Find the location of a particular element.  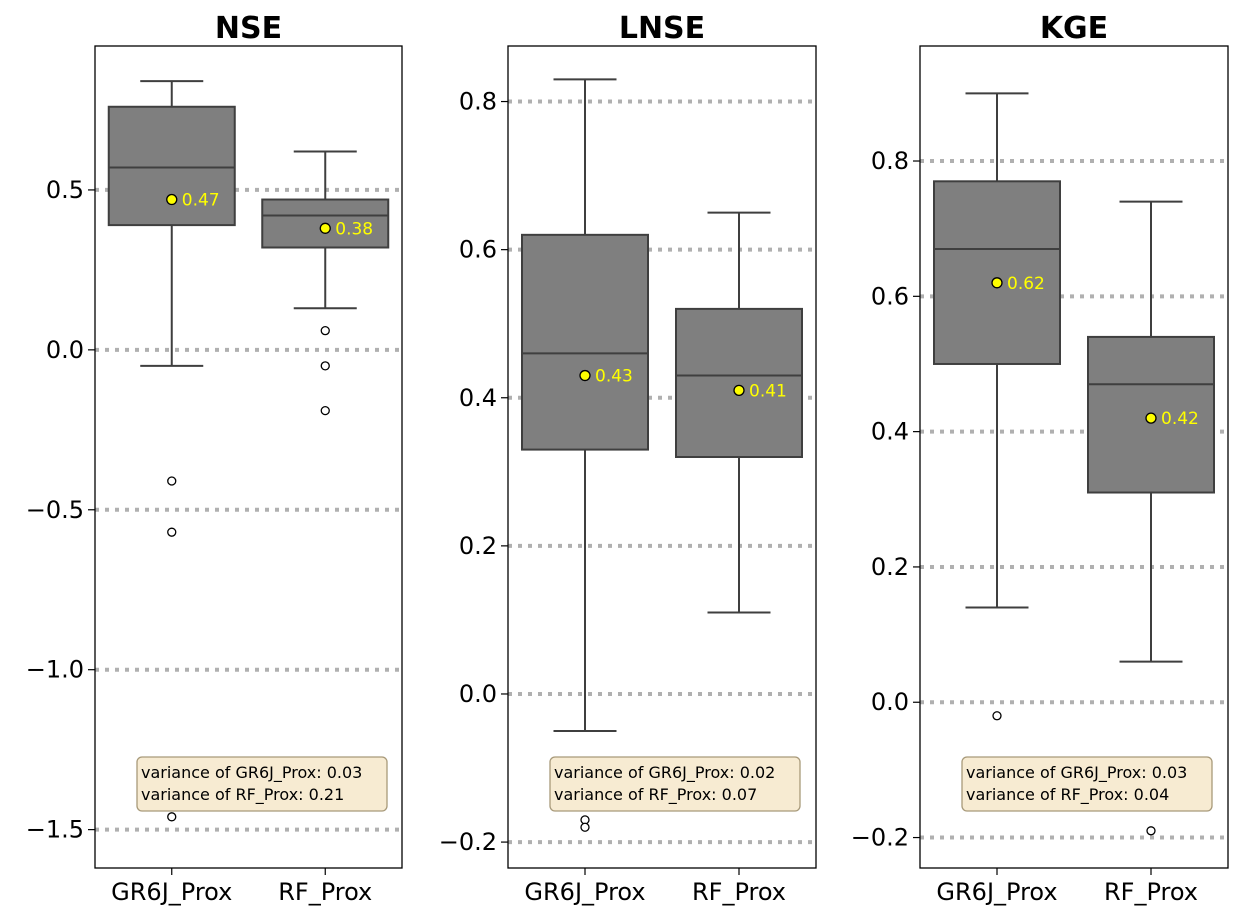

variance-text: variance of RF_Prox: 0.04 is located at coordinates (1067, 795).